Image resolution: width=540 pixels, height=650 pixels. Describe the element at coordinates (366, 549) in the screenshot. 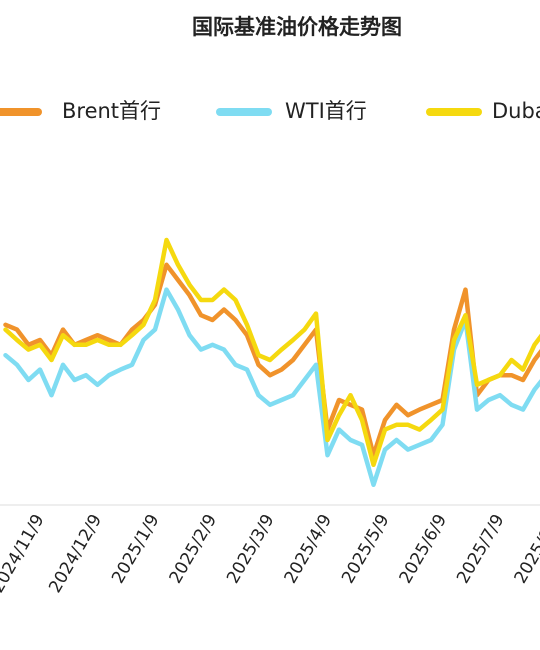

I see `x-tick-label: 2025/5/9` at that location.